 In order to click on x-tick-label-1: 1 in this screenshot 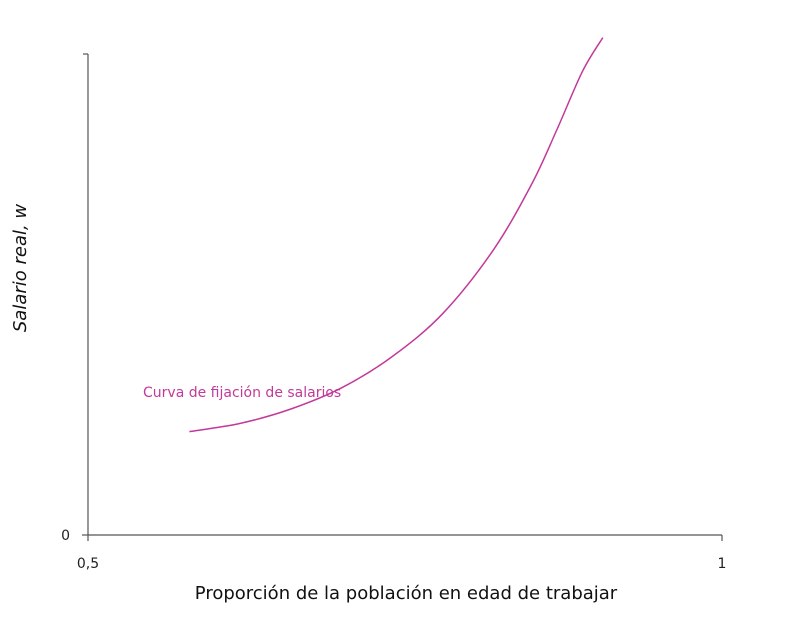, I will do `click(722, 564)`.